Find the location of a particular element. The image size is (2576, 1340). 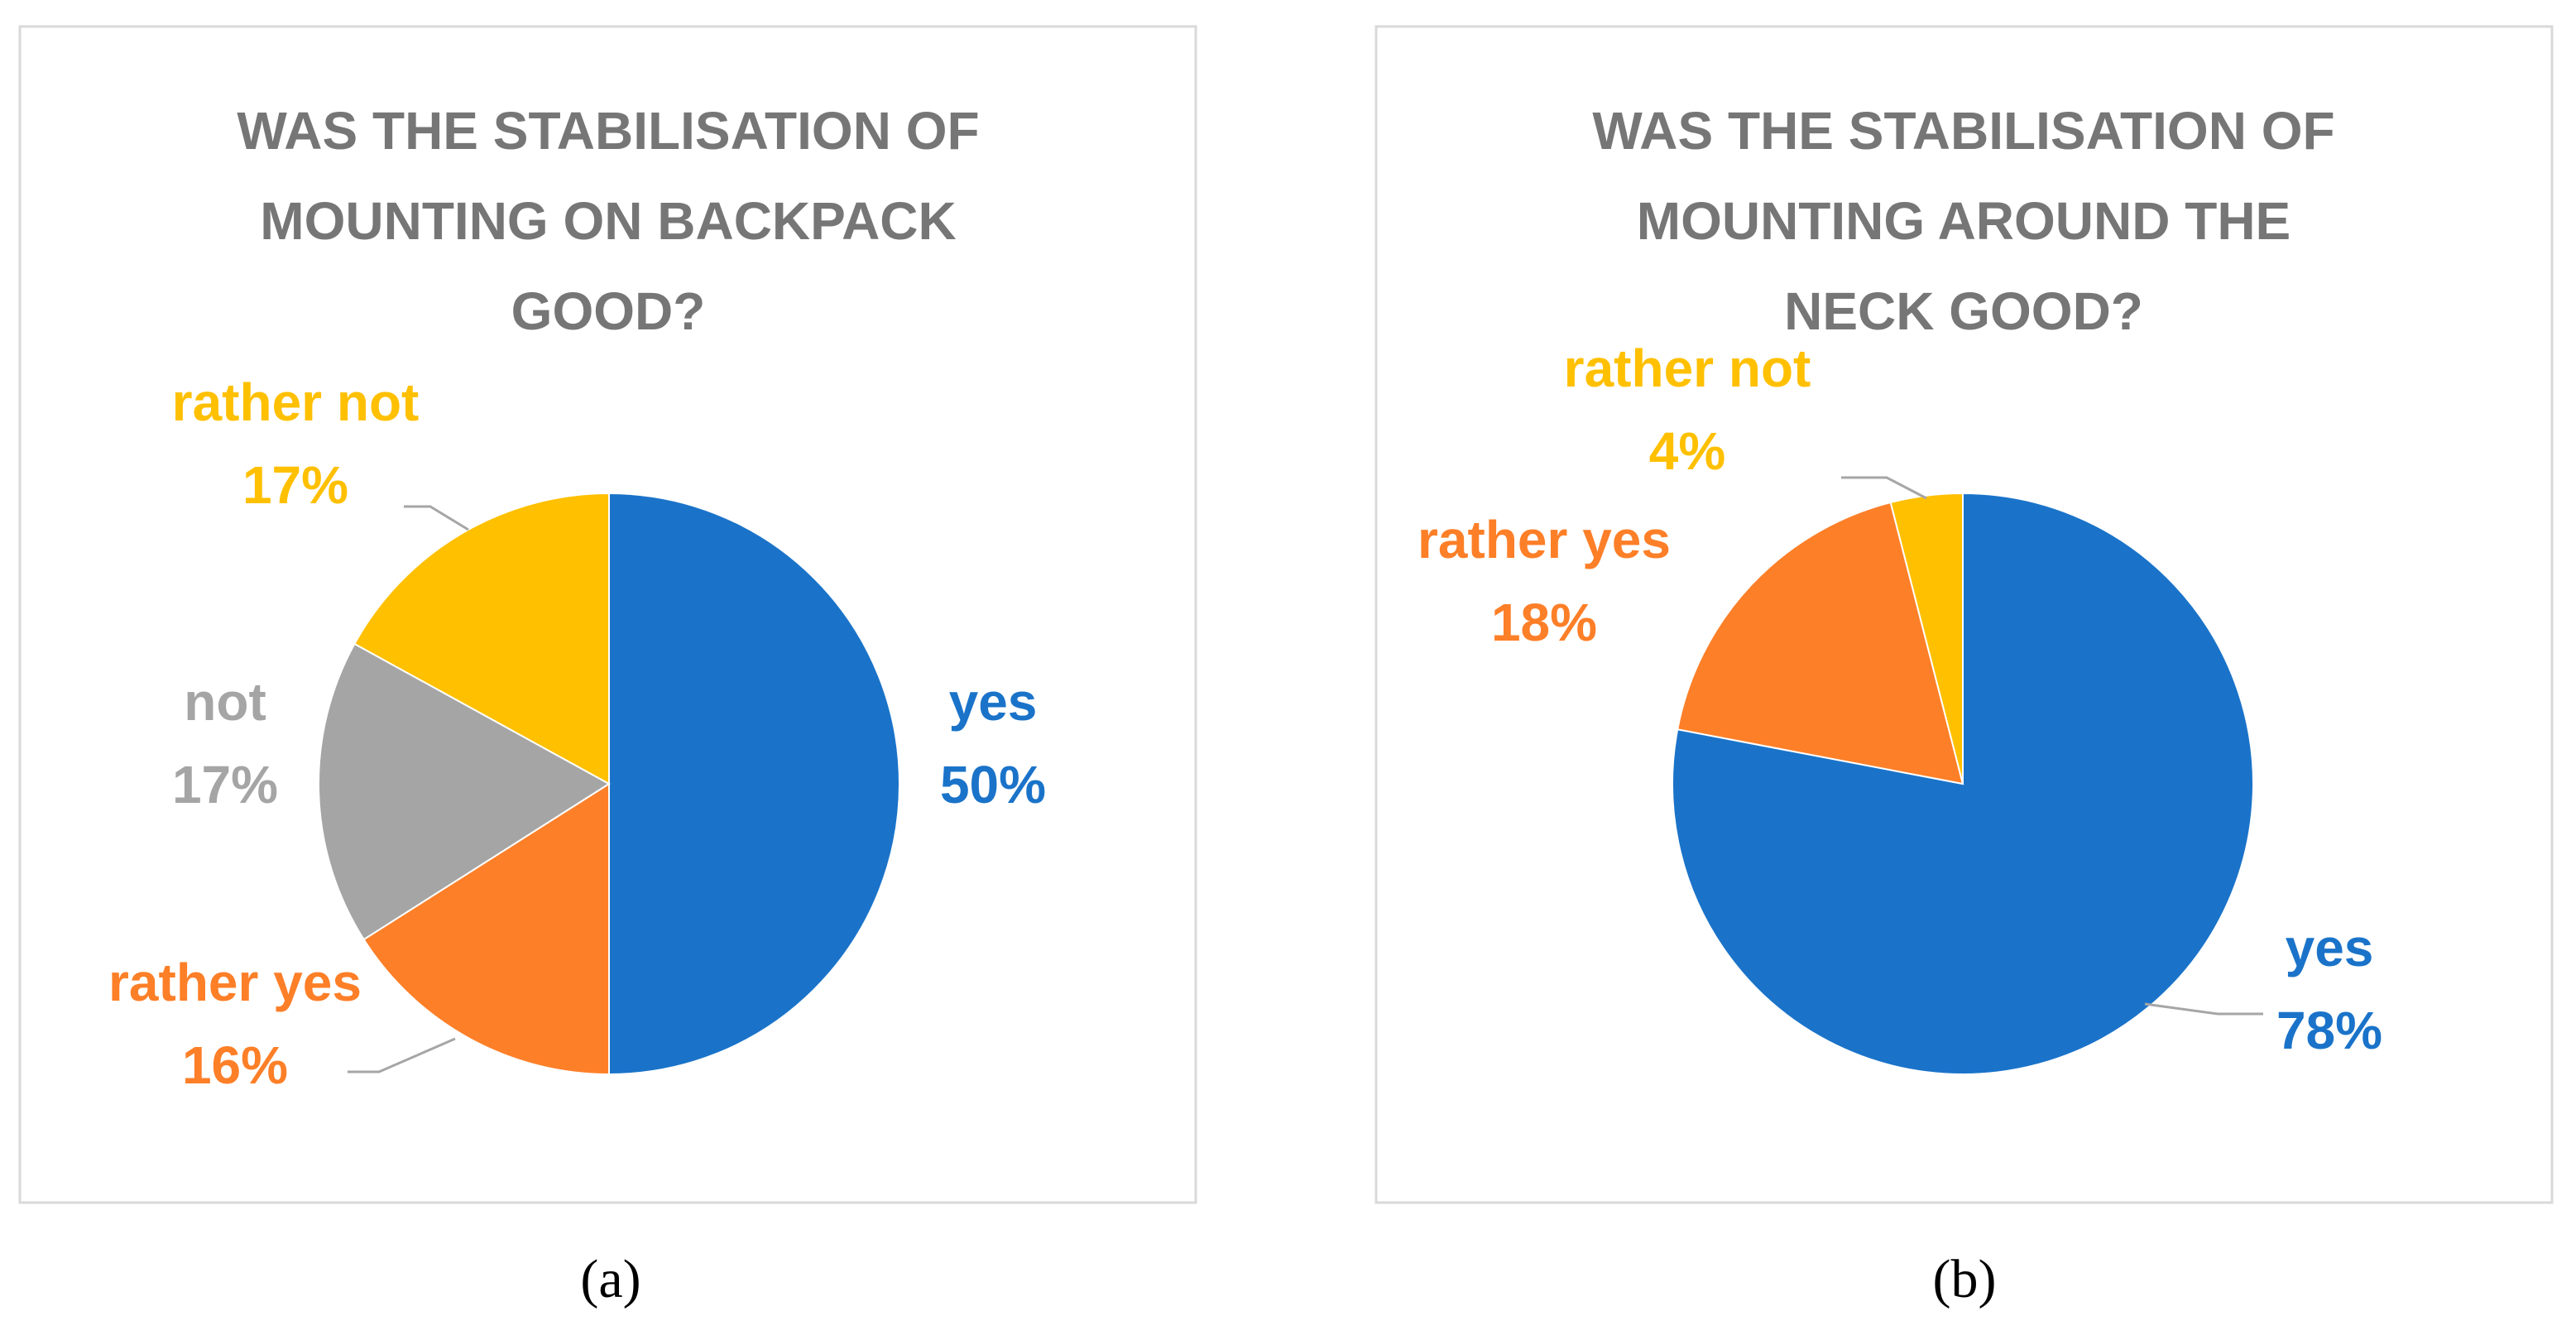

slice-value-label: 4% is located at coordinates (1688, 451).